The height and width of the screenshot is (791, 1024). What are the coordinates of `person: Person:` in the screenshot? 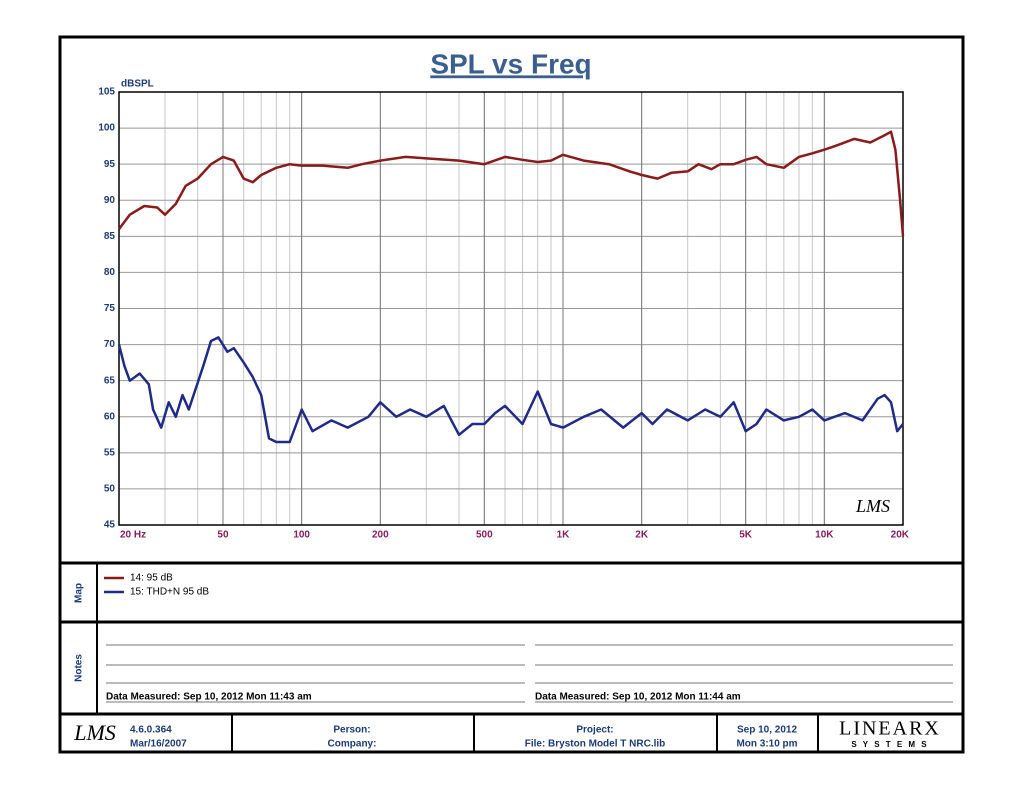 It's located at (351, 730).